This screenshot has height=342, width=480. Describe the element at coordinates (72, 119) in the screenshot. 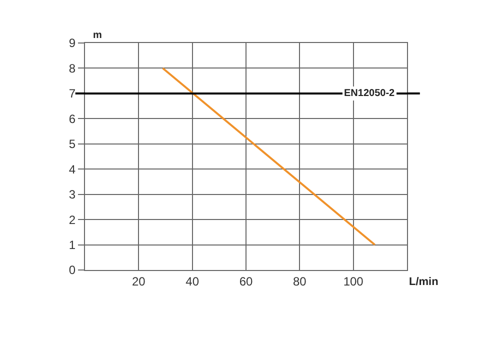

I see `y-tick-label: 6` at that location.